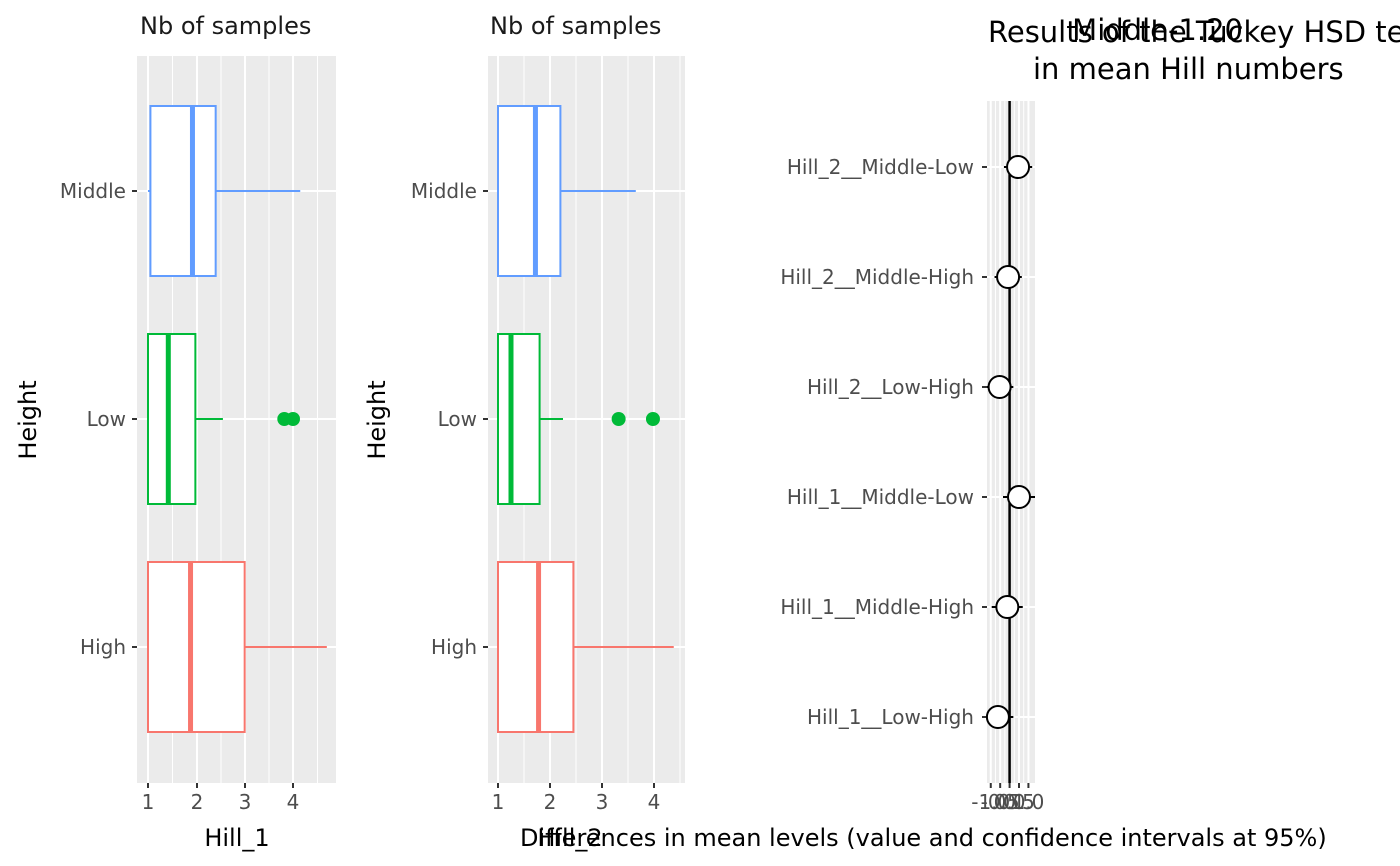  I want to click on comparison-hill-2-middle-high, so click(1008, 277).